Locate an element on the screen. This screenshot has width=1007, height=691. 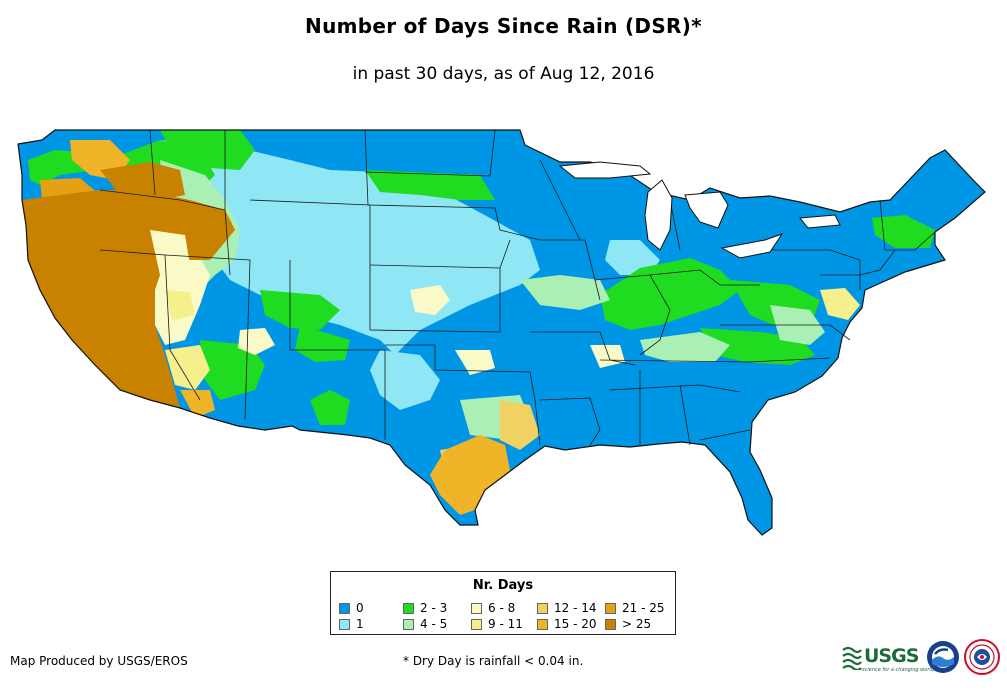
legend-item-3: 4 - 5 is located at coordinates (425, 625).